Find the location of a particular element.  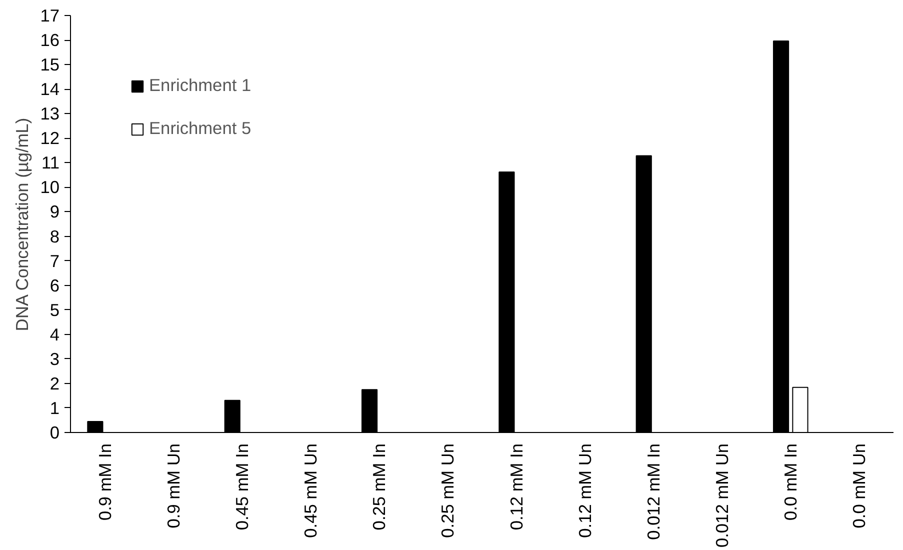

y-tick-label: 16 is located at coordinates (50, 40).